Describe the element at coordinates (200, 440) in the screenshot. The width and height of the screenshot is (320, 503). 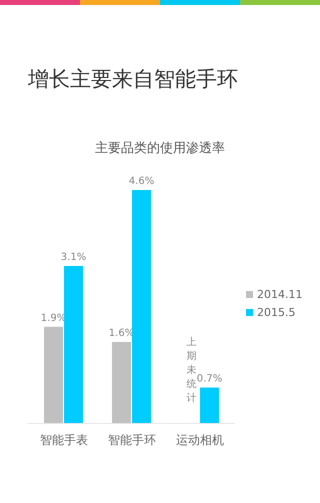
I see `x-tick-label: 运动相机` at that location.